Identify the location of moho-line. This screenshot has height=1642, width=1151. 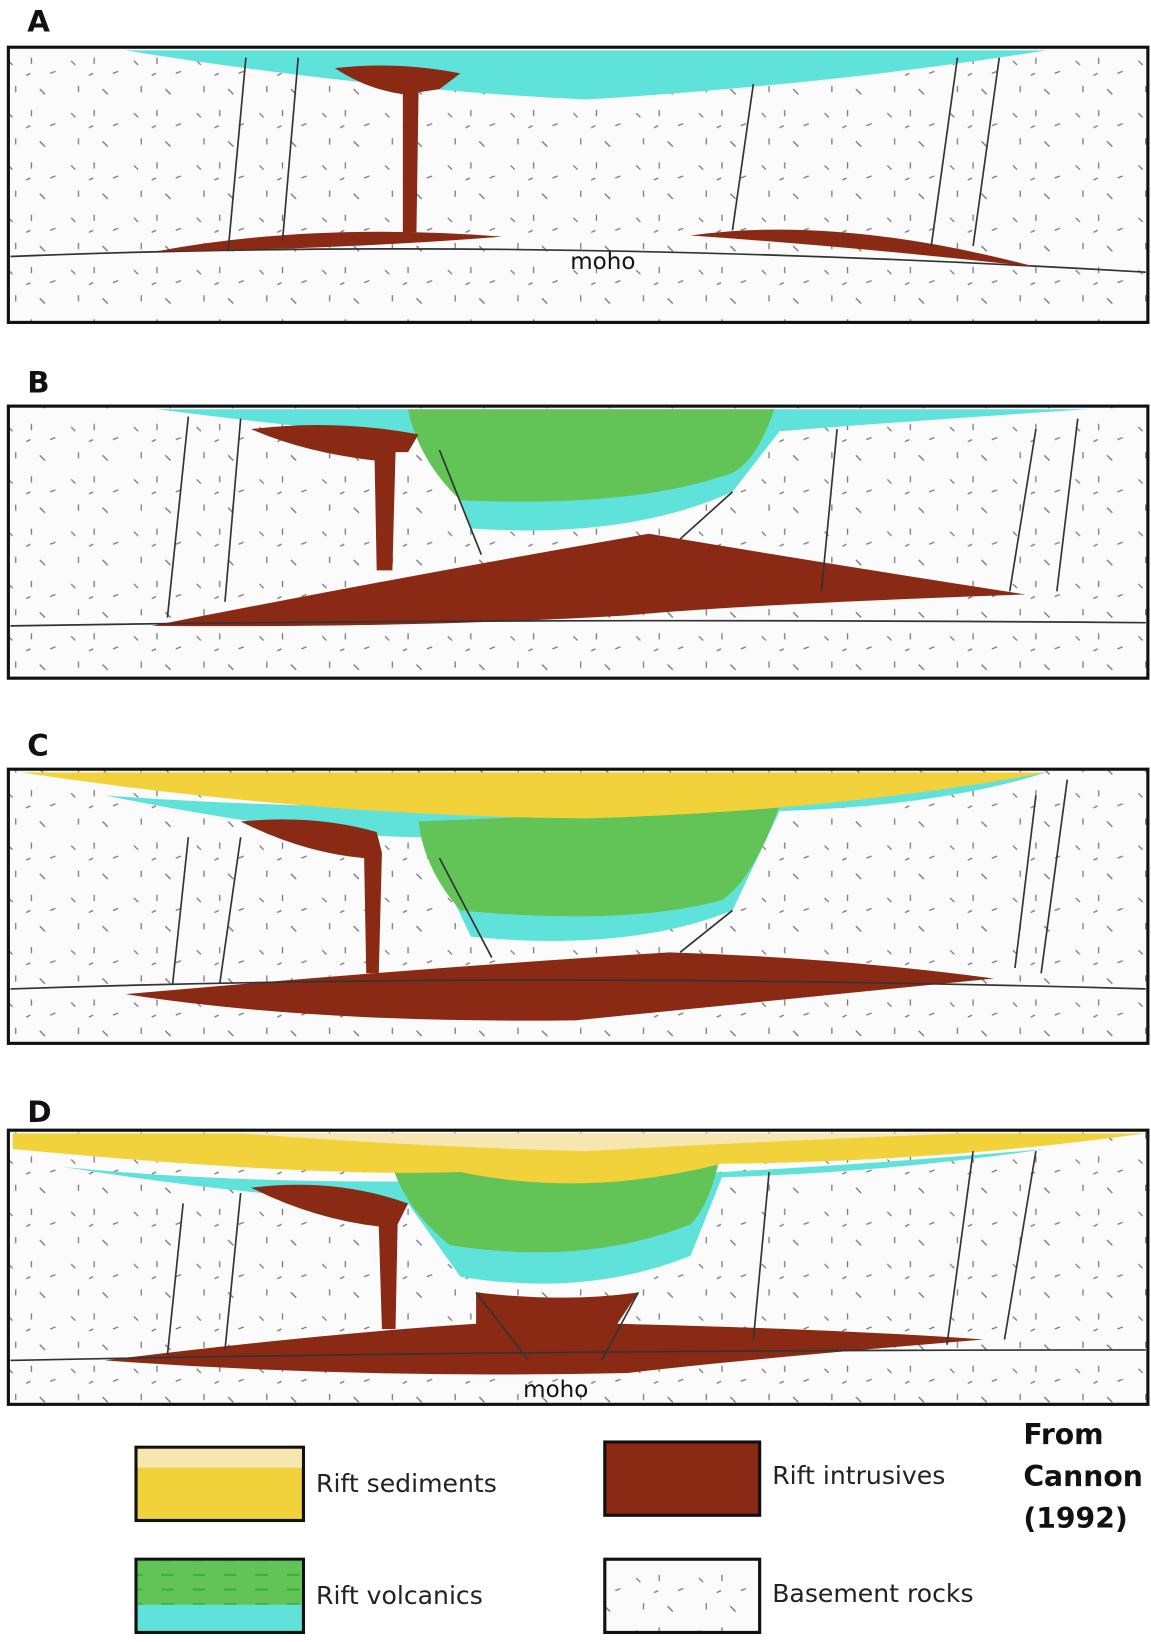
(578, 261).